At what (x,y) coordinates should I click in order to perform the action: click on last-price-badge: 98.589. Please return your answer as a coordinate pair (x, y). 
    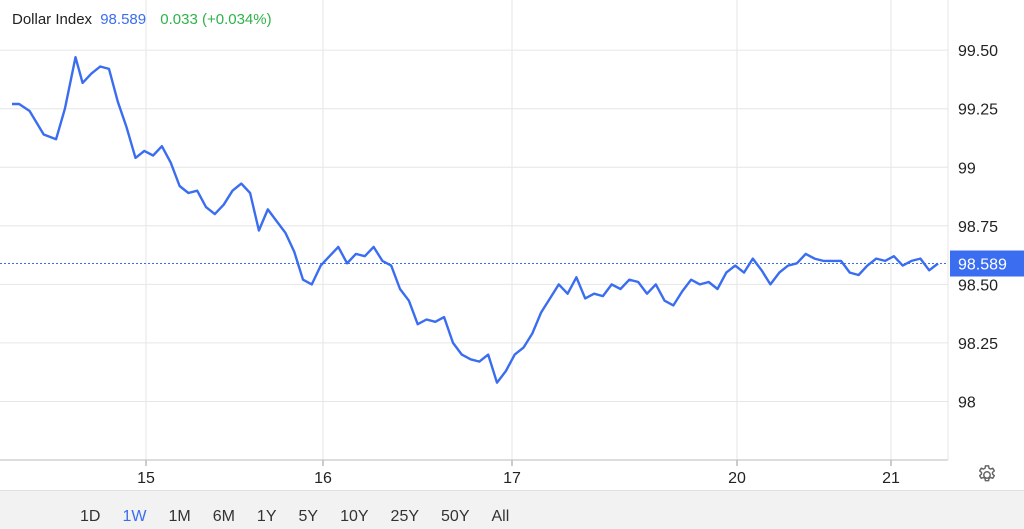
    Looking at the image, I should click on (987, 263).